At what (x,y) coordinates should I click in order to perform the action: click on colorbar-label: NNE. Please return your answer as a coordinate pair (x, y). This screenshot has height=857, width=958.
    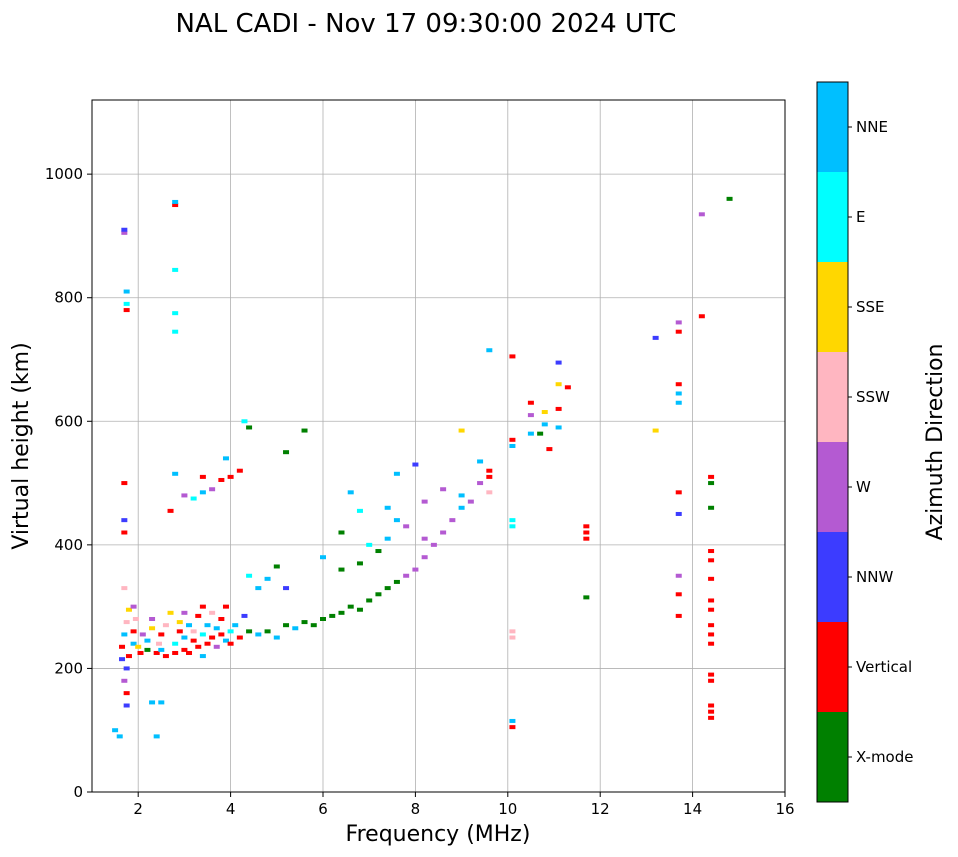
    Looking at the image, I should click on (872, 127).